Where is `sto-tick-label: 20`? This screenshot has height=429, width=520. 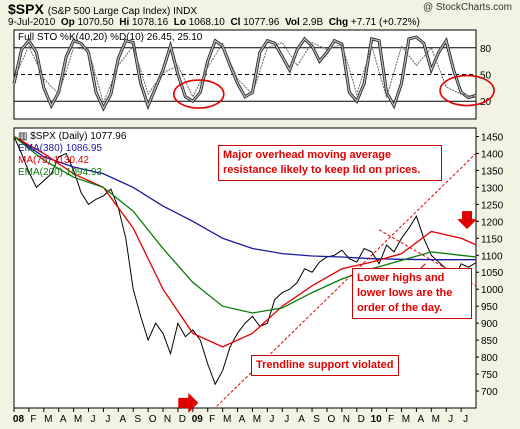
sto-tick-label: 20 is located at coordinates (486, 102).